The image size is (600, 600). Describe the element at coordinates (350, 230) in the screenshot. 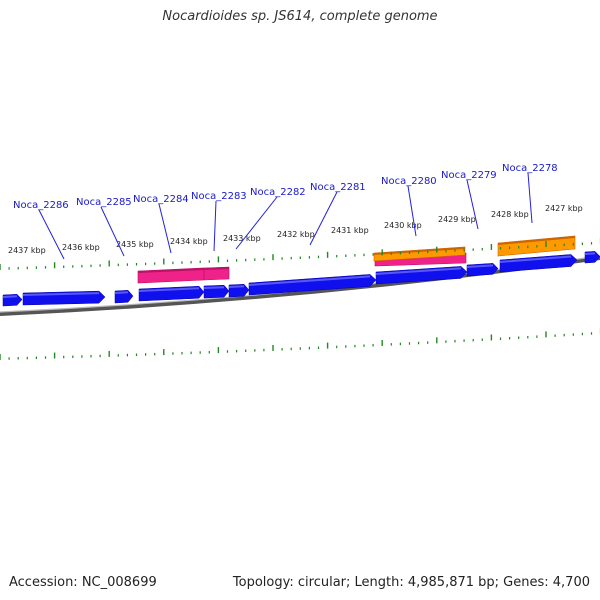

I see `scale-label: 2431 kbp` at that location.